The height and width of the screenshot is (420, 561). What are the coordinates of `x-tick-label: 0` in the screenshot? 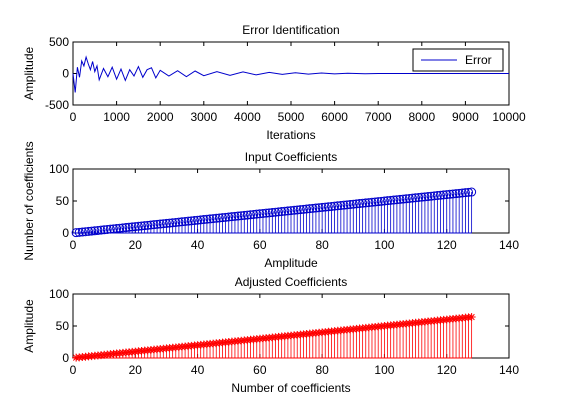 It's located at (73, 117).